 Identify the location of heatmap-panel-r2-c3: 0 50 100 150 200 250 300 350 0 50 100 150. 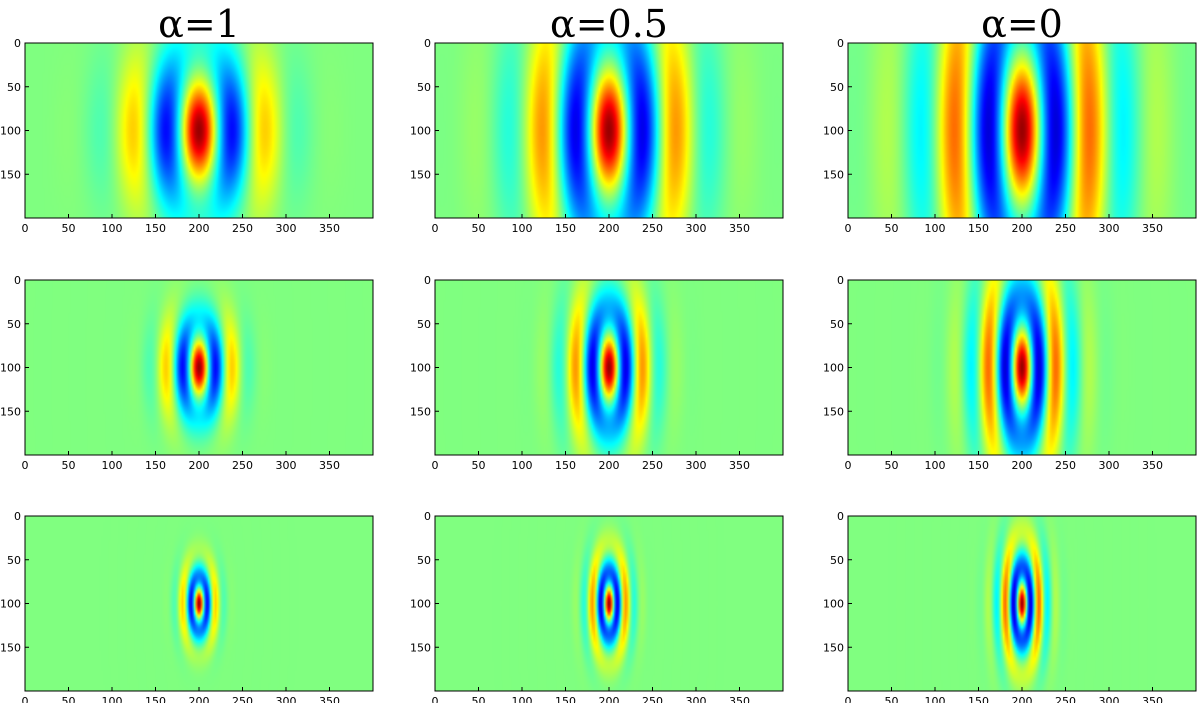
(1010, 373).